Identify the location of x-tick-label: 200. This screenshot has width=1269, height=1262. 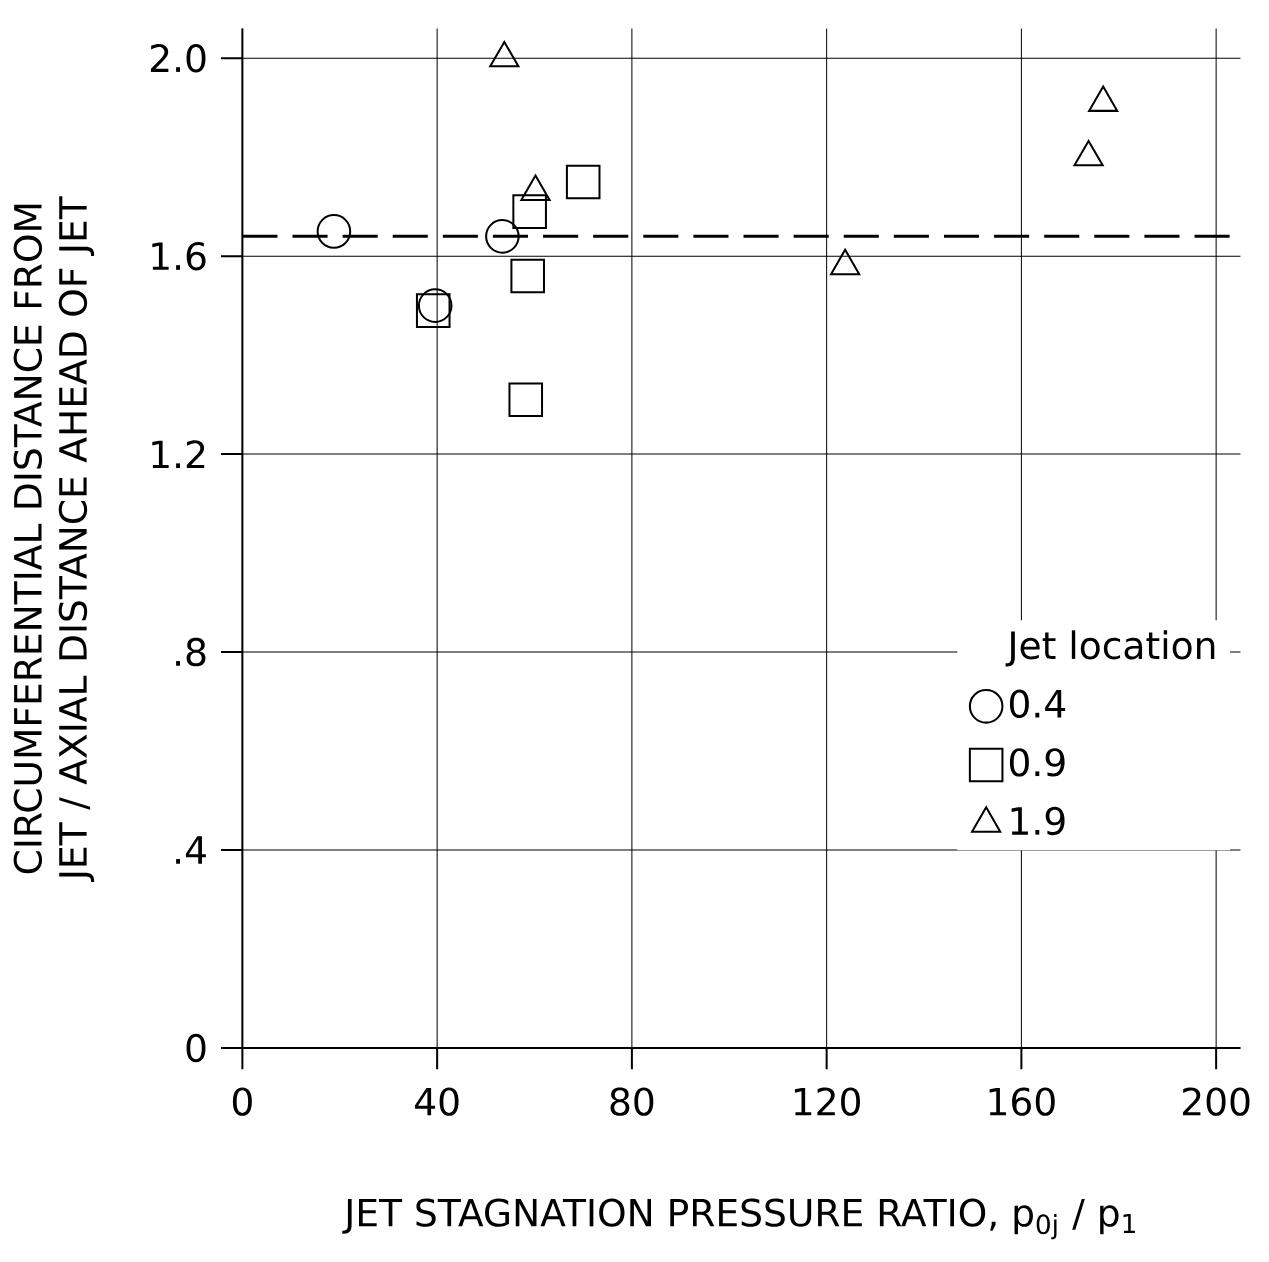
(1216, 1101).